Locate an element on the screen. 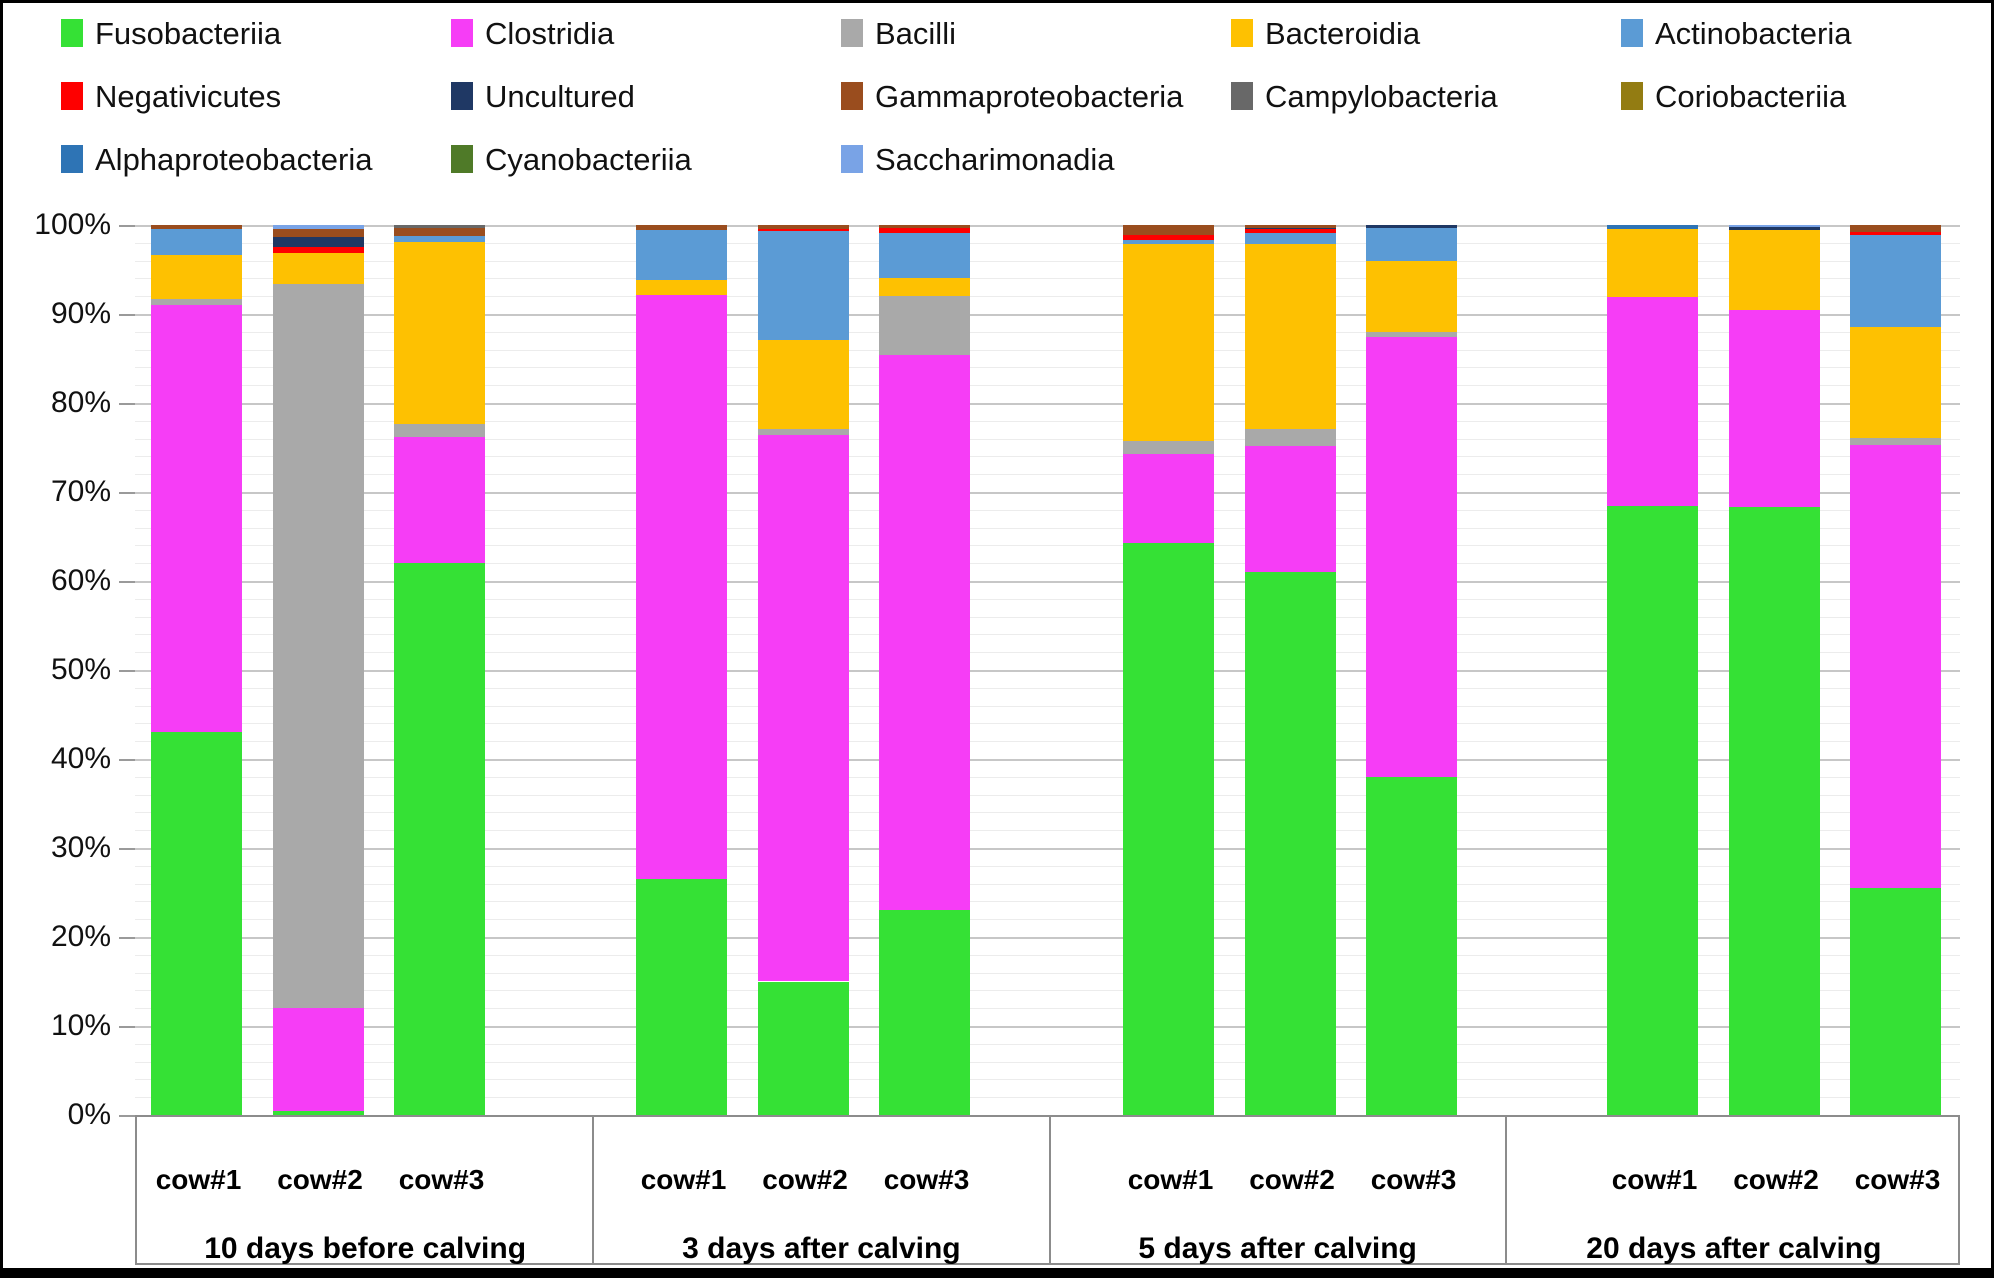  legend-label: Gammaproteobacteria is located at coordinates (1029, 96).